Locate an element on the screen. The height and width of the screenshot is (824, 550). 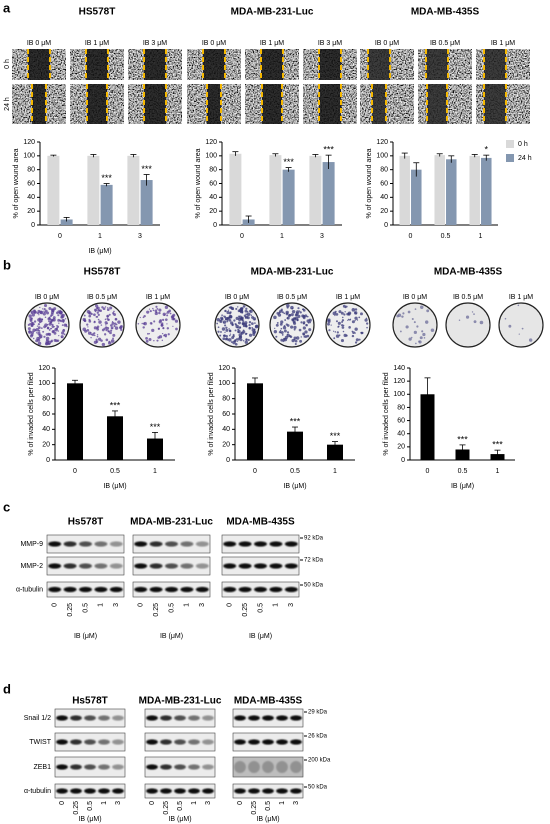
well is located at coordinates (348, 325).